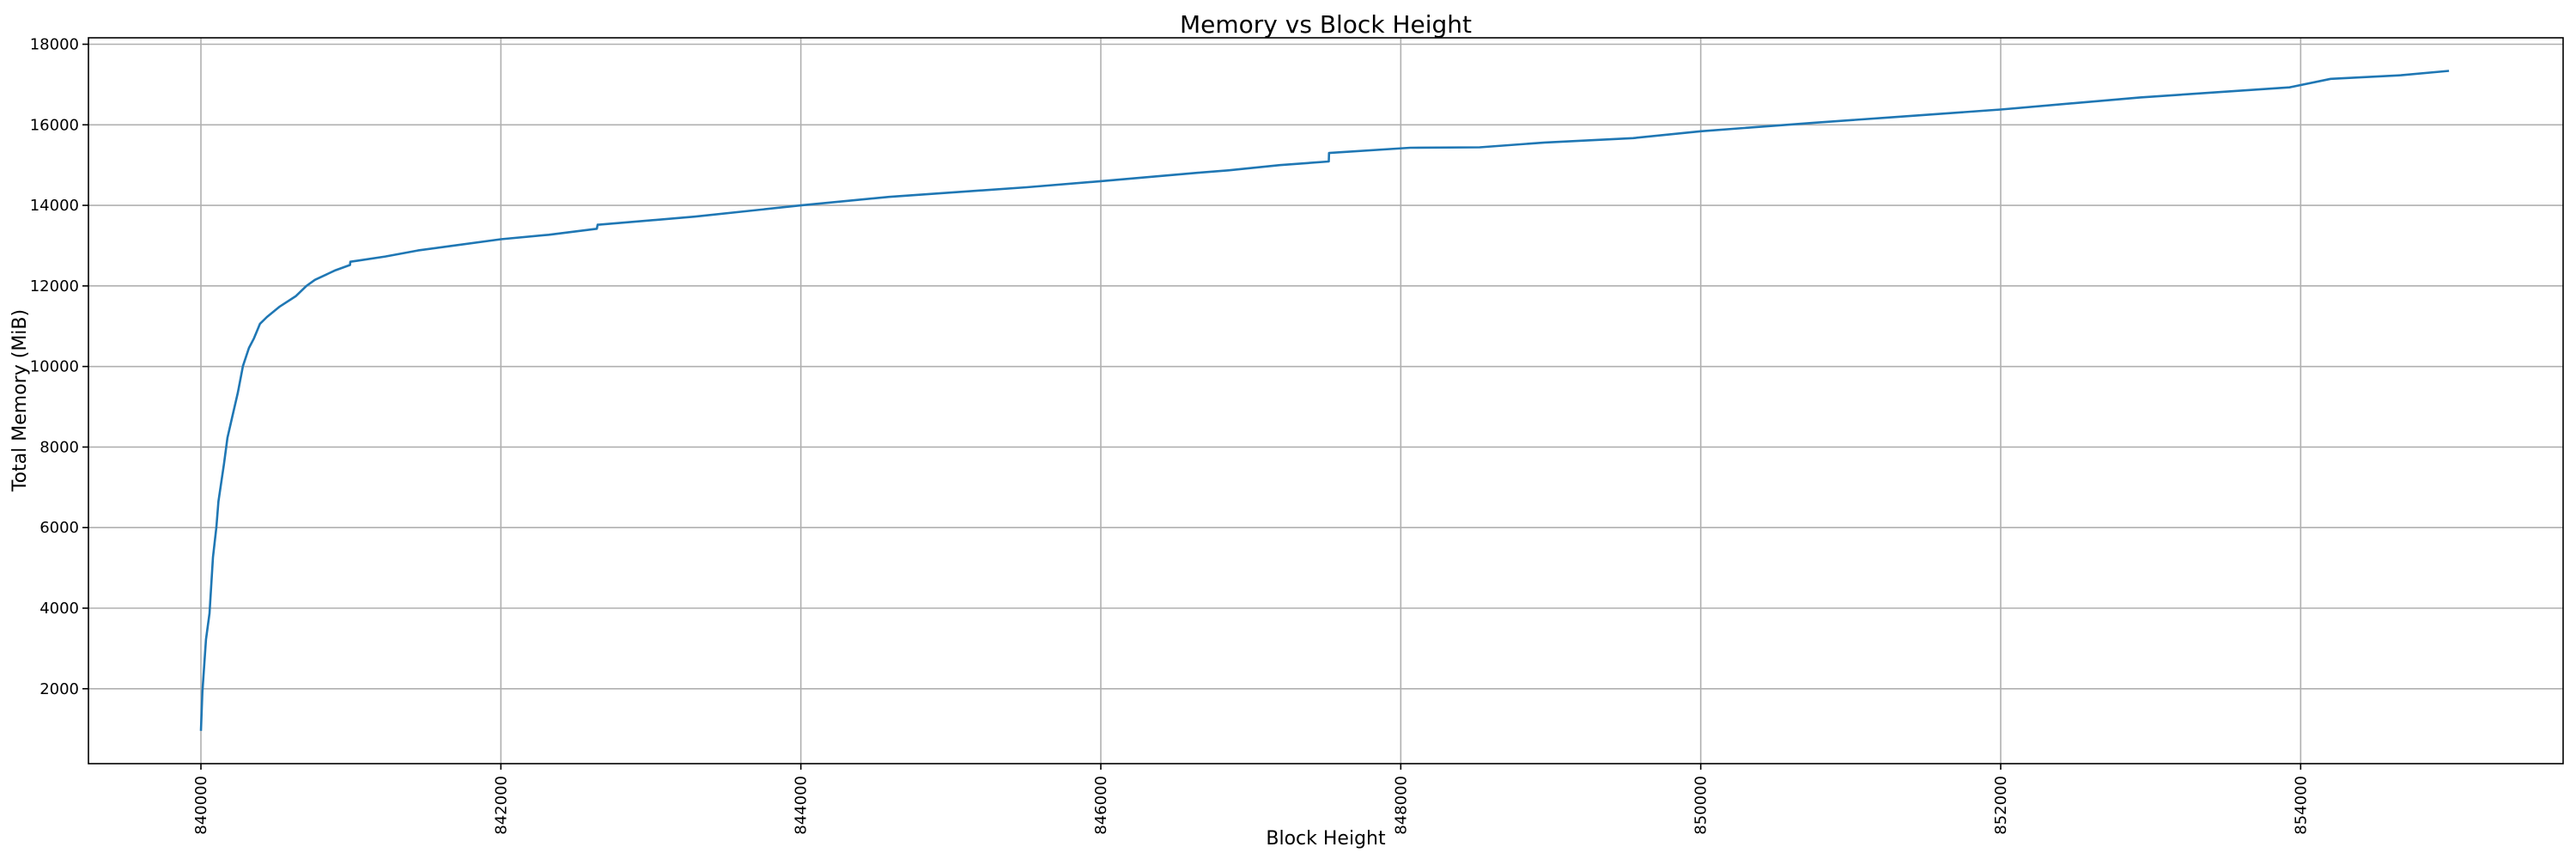 This screenshot has height=859, width=2576. Describe the element at coordinates (59, 528) in the screenshot. I see `y-tick-label: 6000` at that location.